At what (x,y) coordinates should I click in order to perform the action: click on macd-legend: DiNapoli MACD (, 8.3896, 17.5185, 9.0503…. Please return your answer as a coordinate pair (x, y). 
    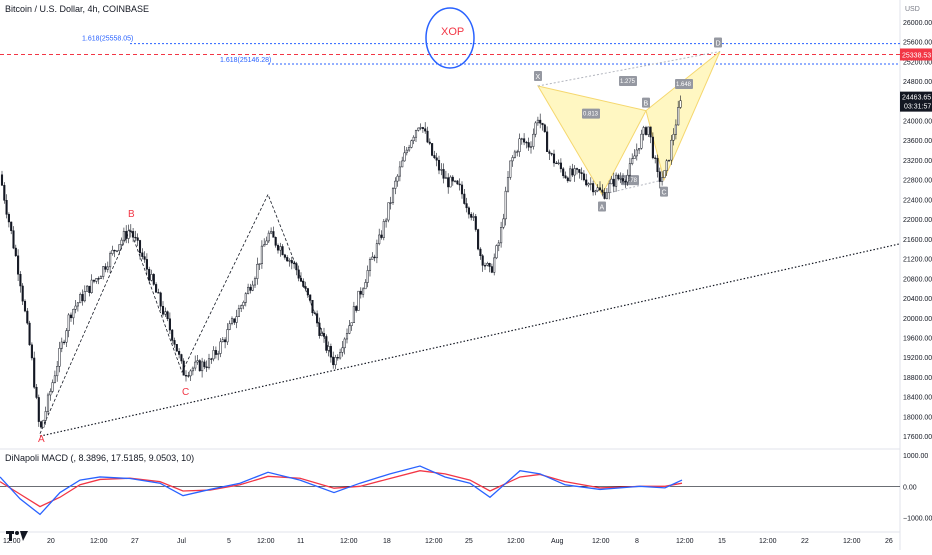
    Looking at the image, I should click on (100, 458).